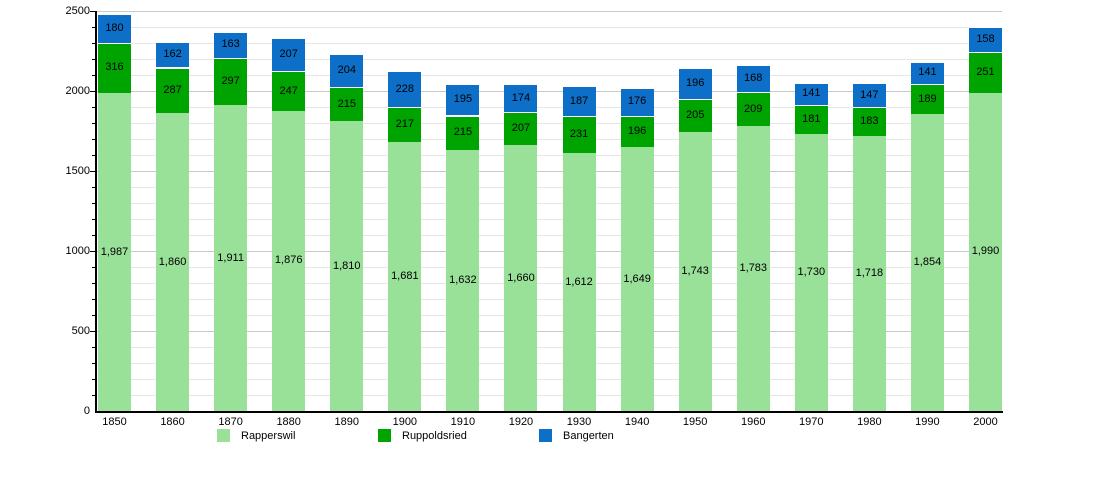 The image size is (1100, 500). What do you see at coordinates (753, 108) in the screenshot?
I see `segment-value-label: 209` at bounding box center [753, 108].